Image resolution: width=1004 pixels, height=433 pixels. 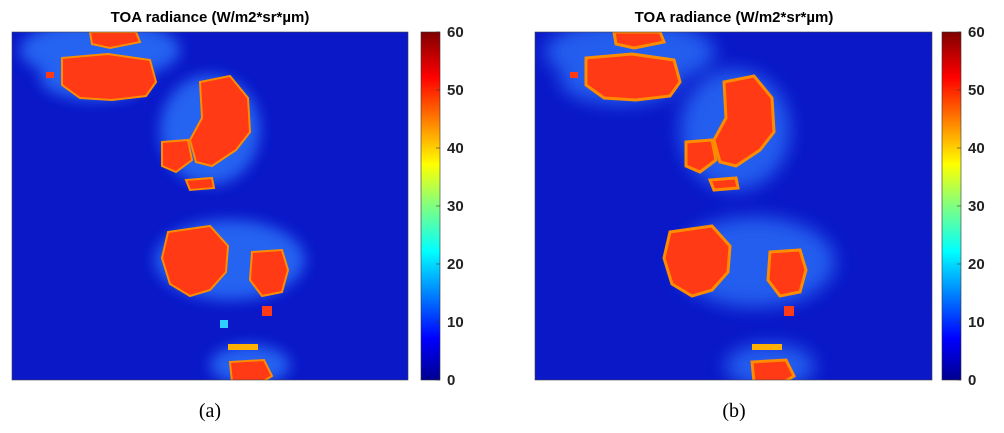 I want to click on panel-b-label: (b), so click(x=733, y=411).